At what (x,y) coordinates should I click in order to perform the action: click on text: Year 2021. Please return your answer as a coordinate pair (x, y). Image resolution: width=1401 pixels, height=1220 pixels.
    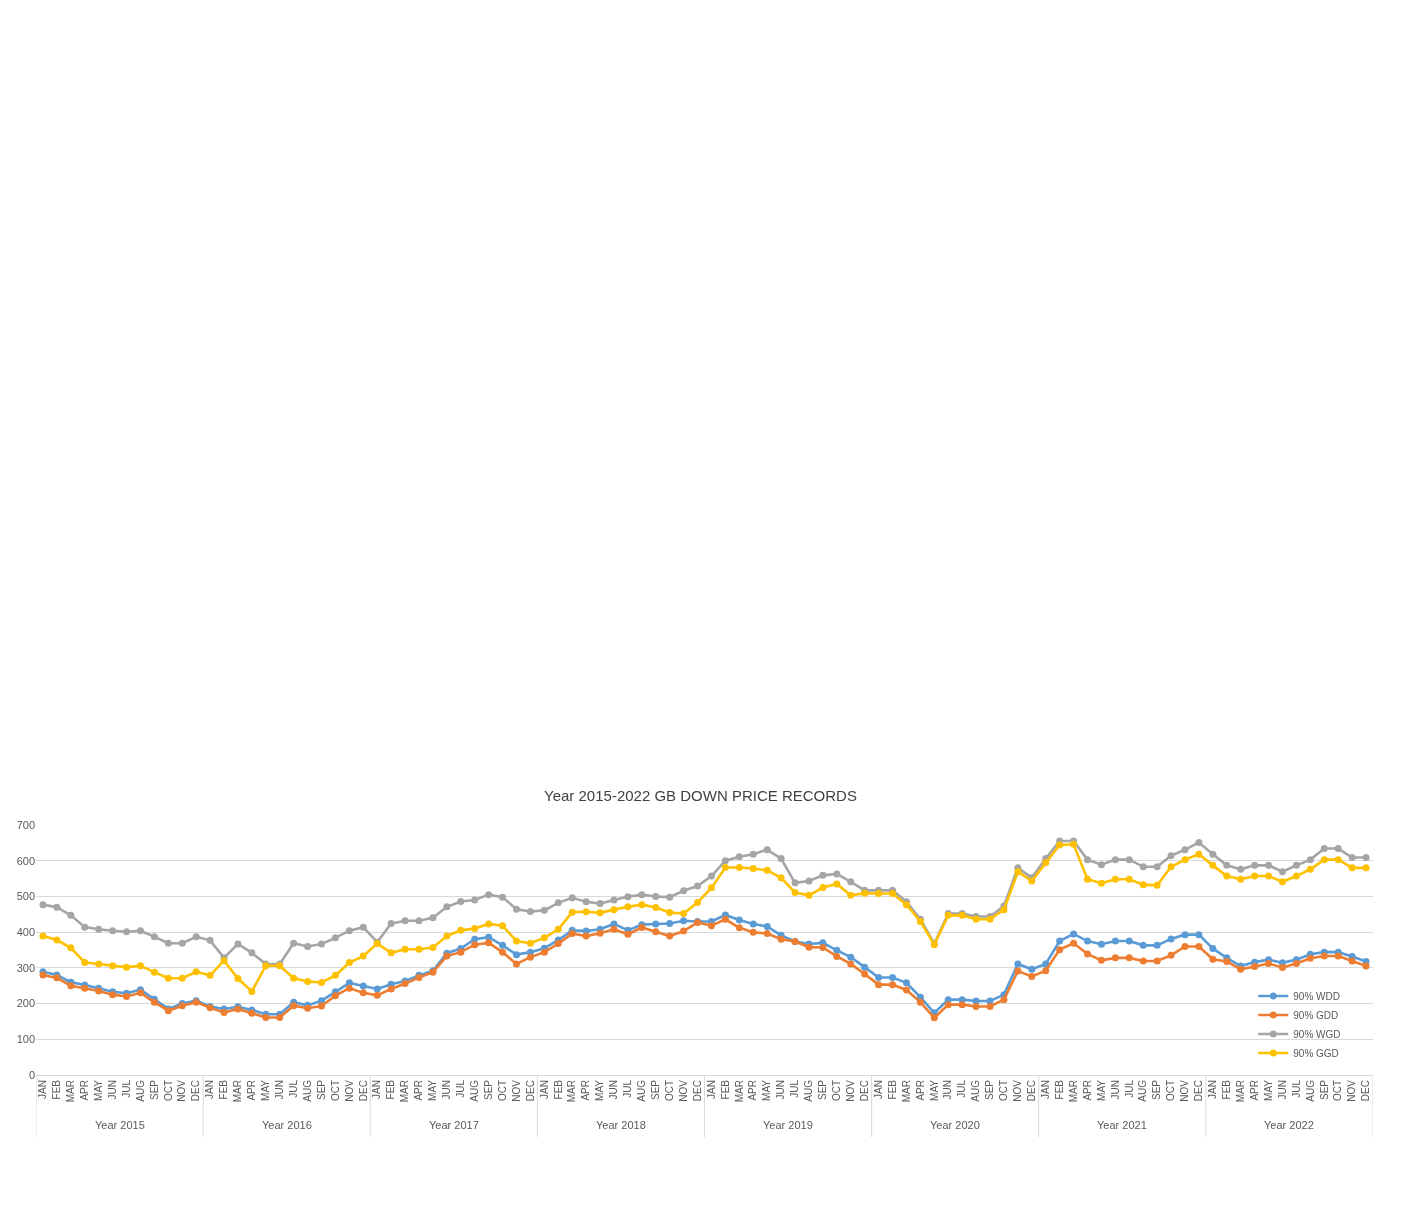
    Looking at the image, I should click on (1122, 1125).